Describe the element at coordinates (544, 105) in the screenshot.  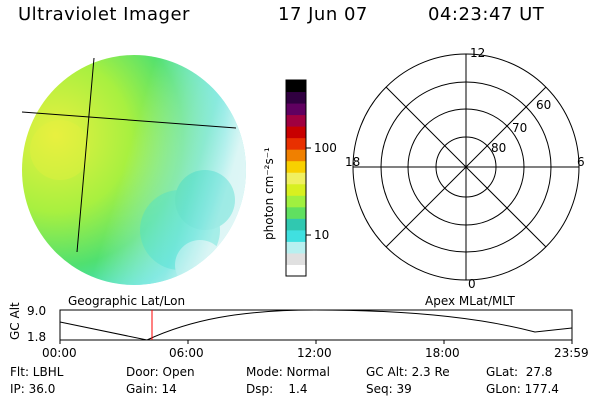
I see `polar-label-60: 60` at that location.